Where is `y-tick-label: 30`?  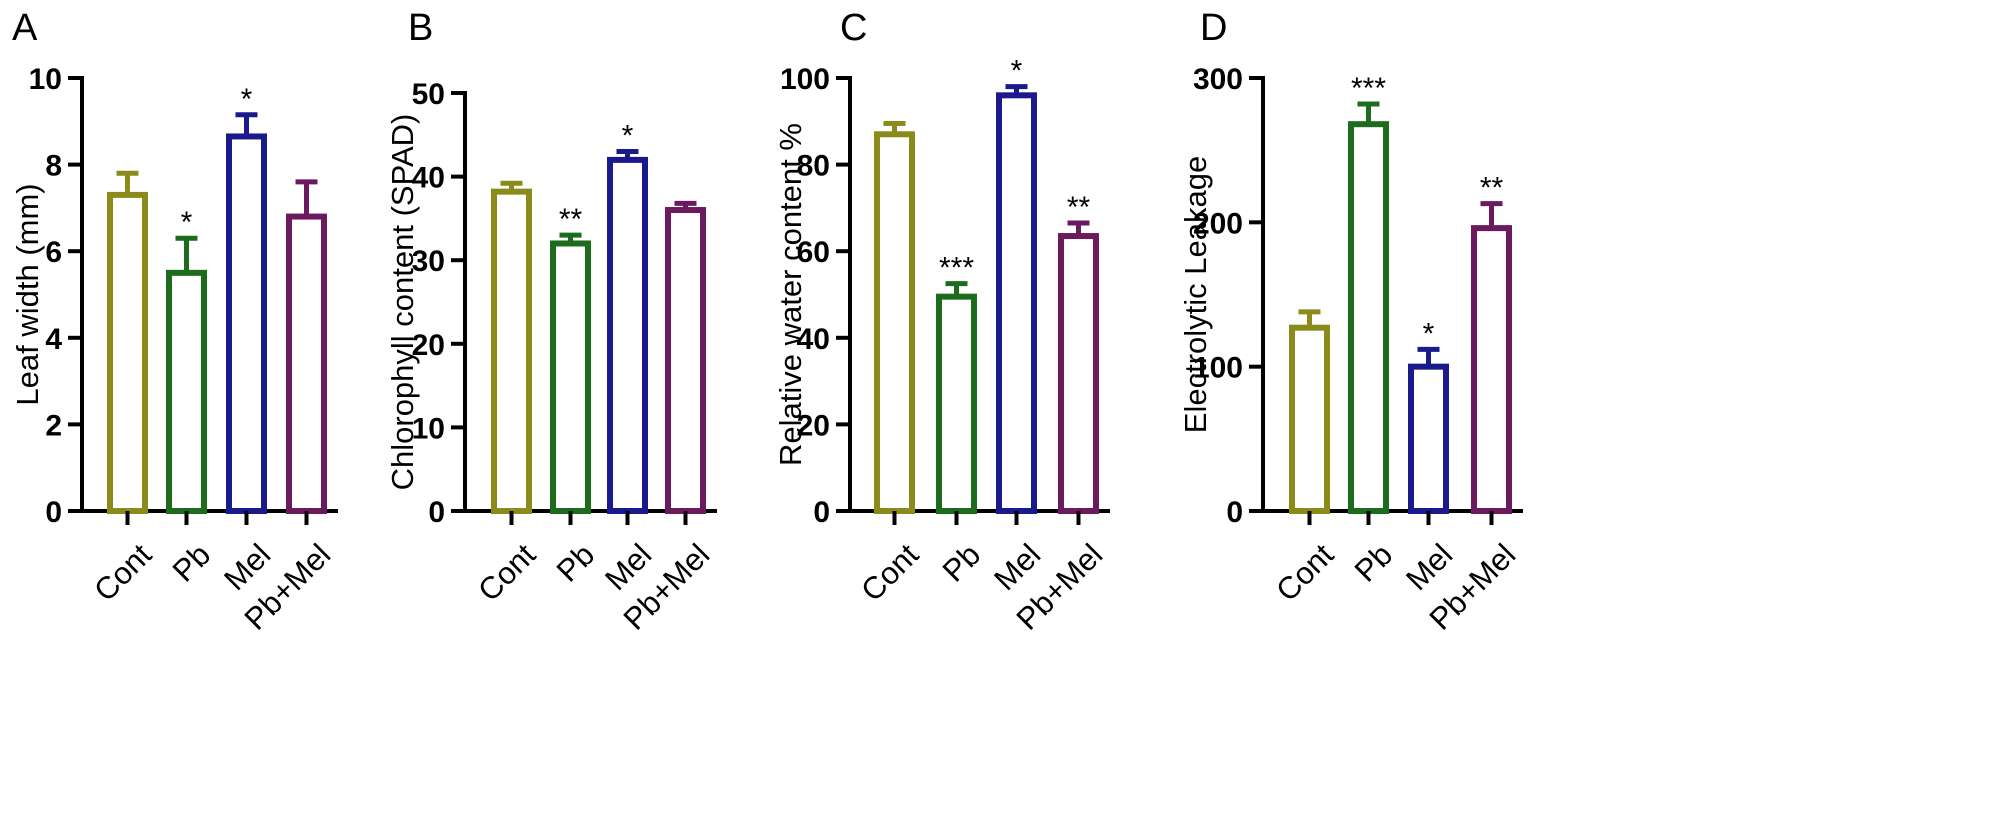 y-tick-label: 30 is located at coordinates (428, 261).